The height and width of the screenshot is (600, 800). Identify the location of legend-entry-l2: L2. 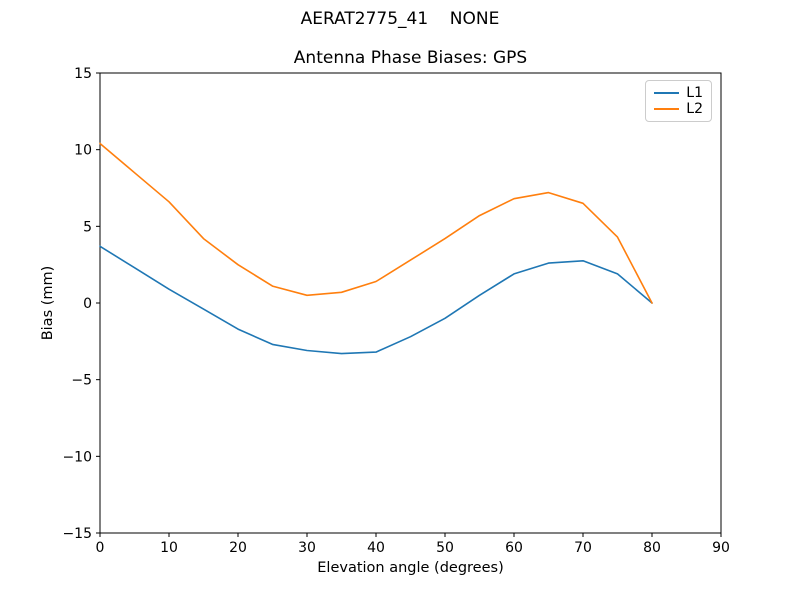
(678, 109).